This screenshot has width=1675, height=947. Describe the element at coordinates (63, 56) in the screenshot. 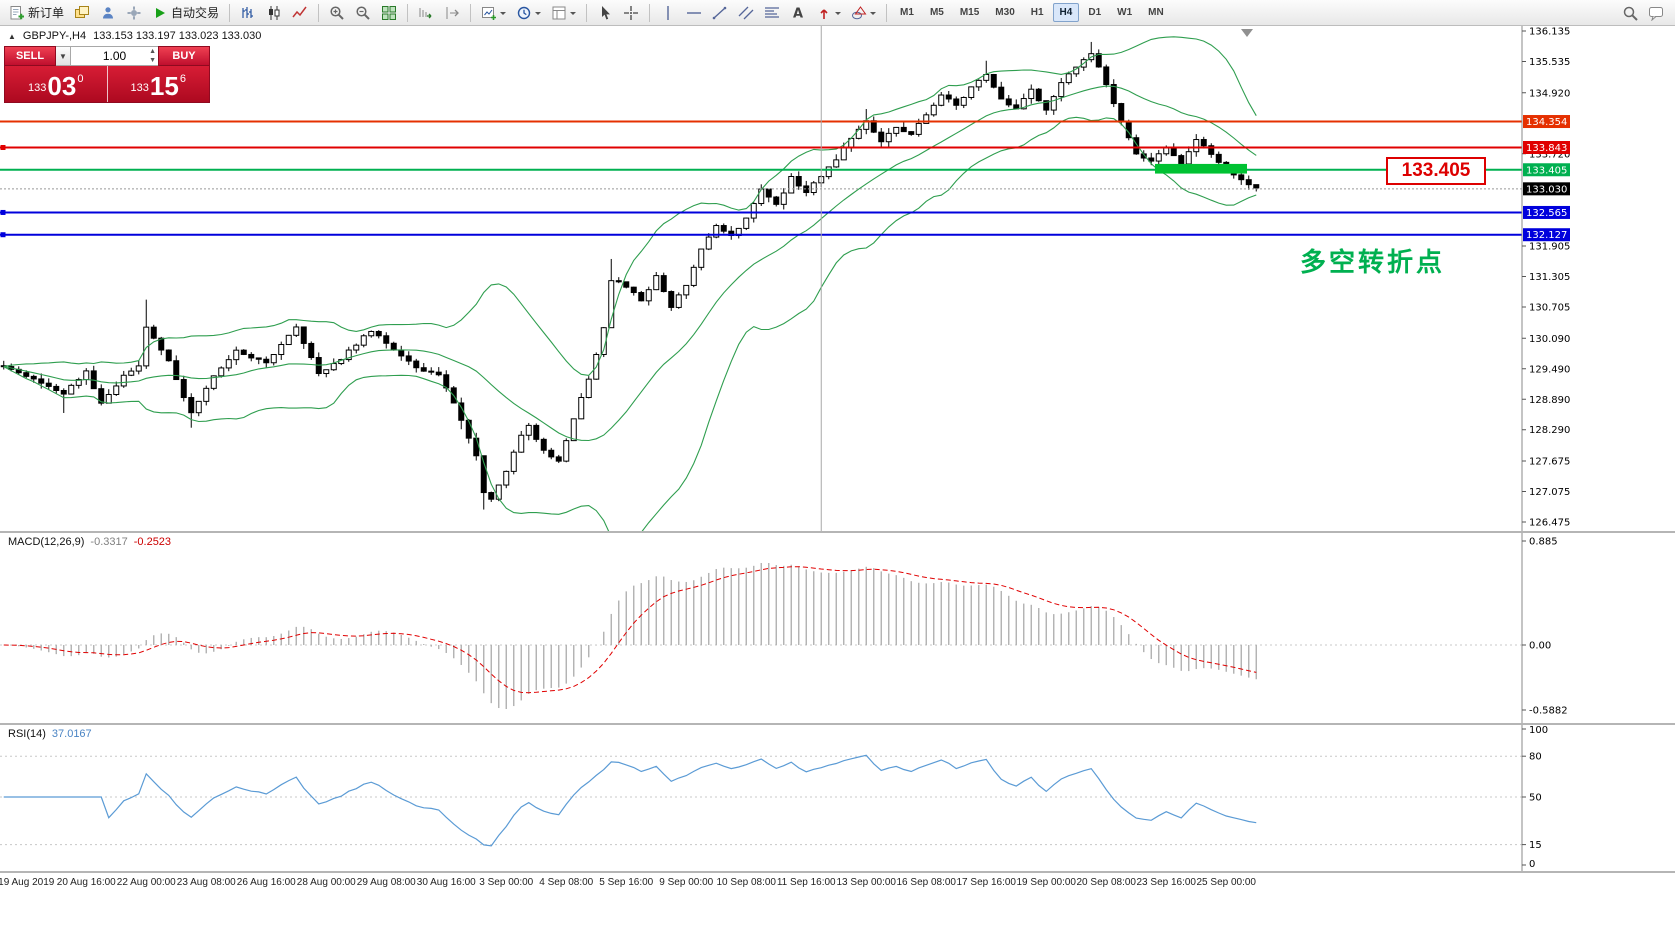

I see `order-options-caret: ▼` at that location.